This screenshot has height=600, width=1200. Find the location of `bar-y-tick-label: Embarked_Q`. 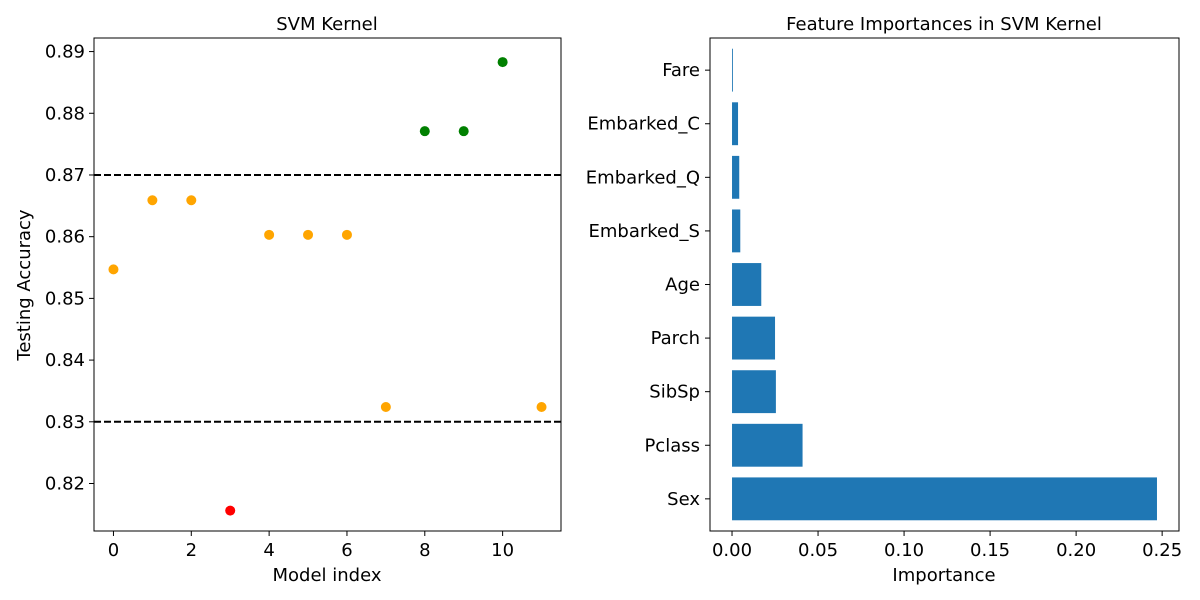

bar-y-tick-label: Embarked_Q is located at coordinates (643, 177).